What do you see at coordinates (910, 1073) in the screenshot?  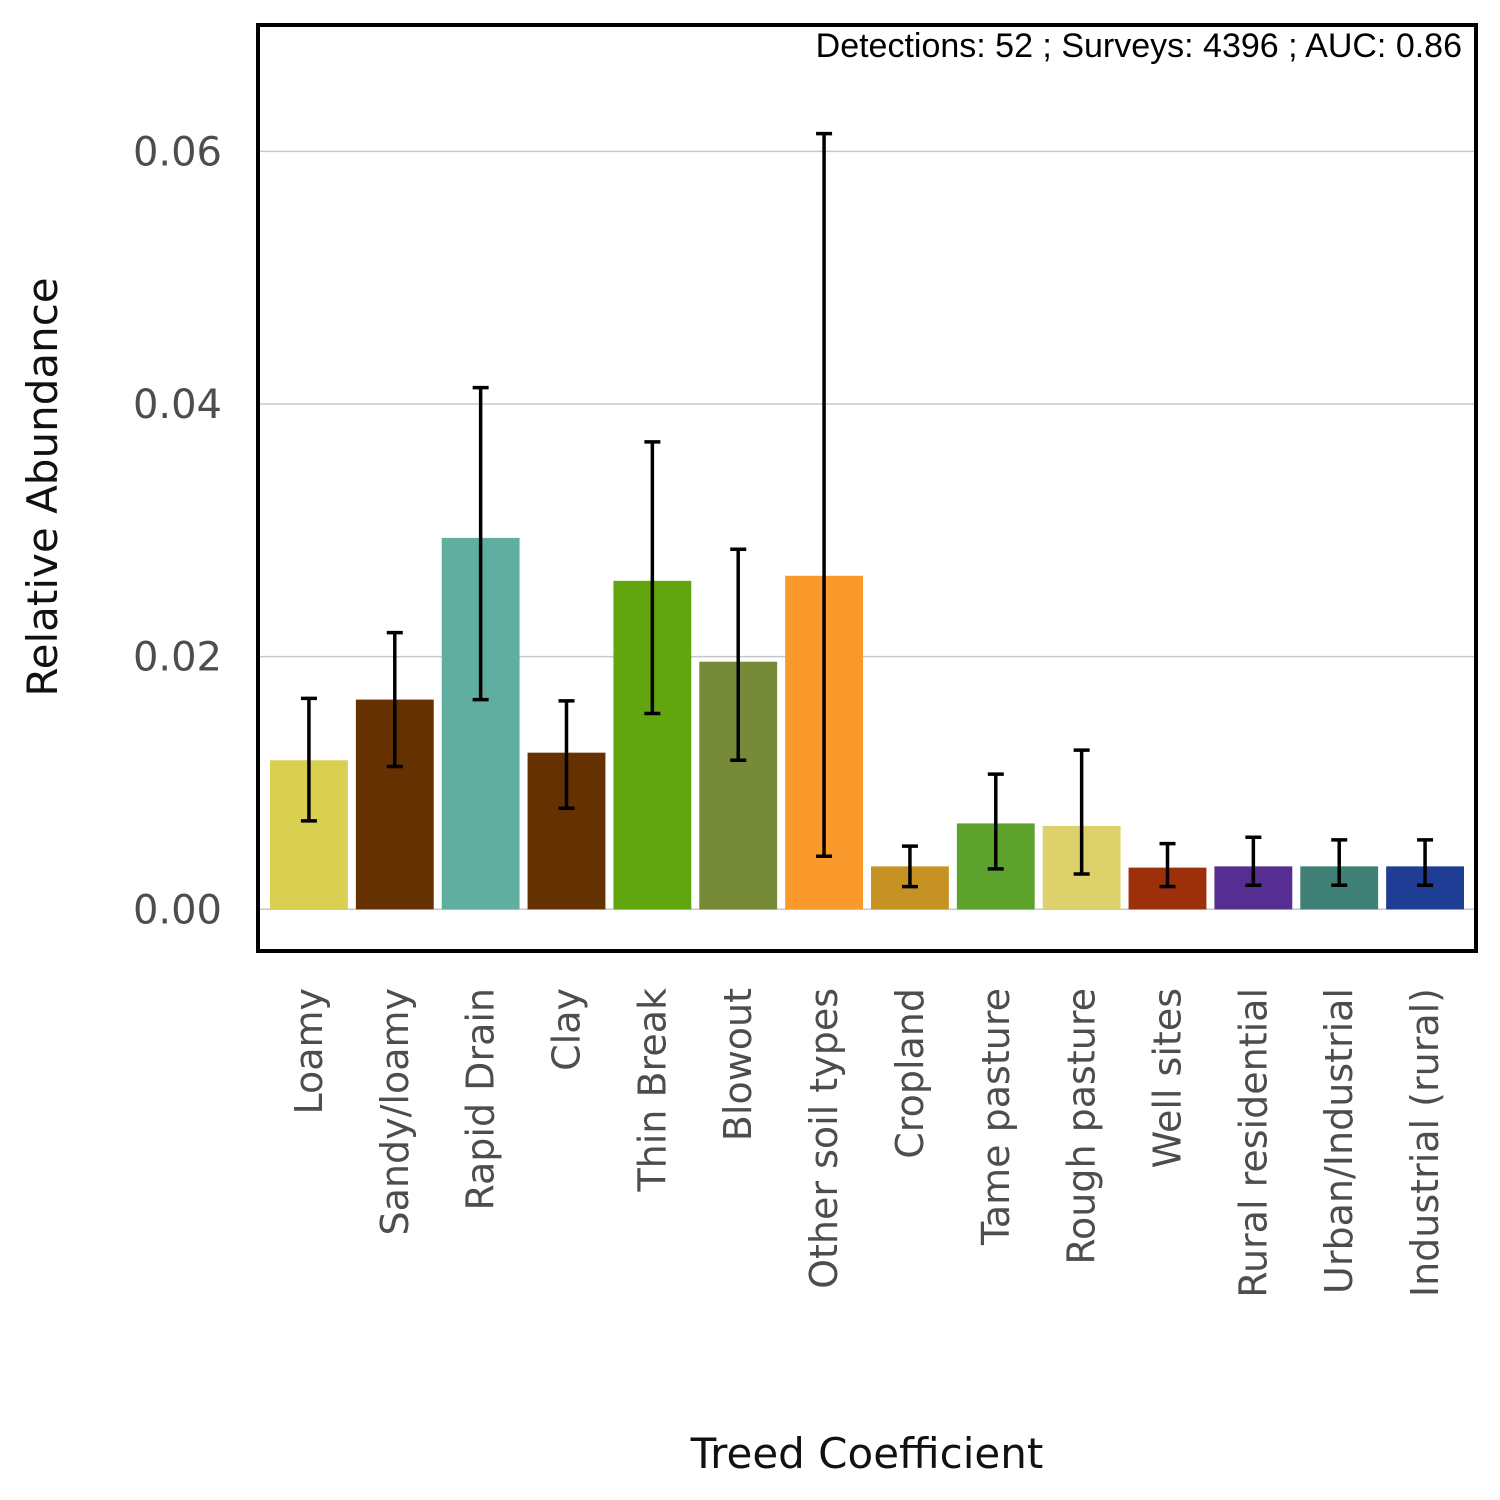 I see `x-tick-label: Cropland` at bounding box center [910, 1073].